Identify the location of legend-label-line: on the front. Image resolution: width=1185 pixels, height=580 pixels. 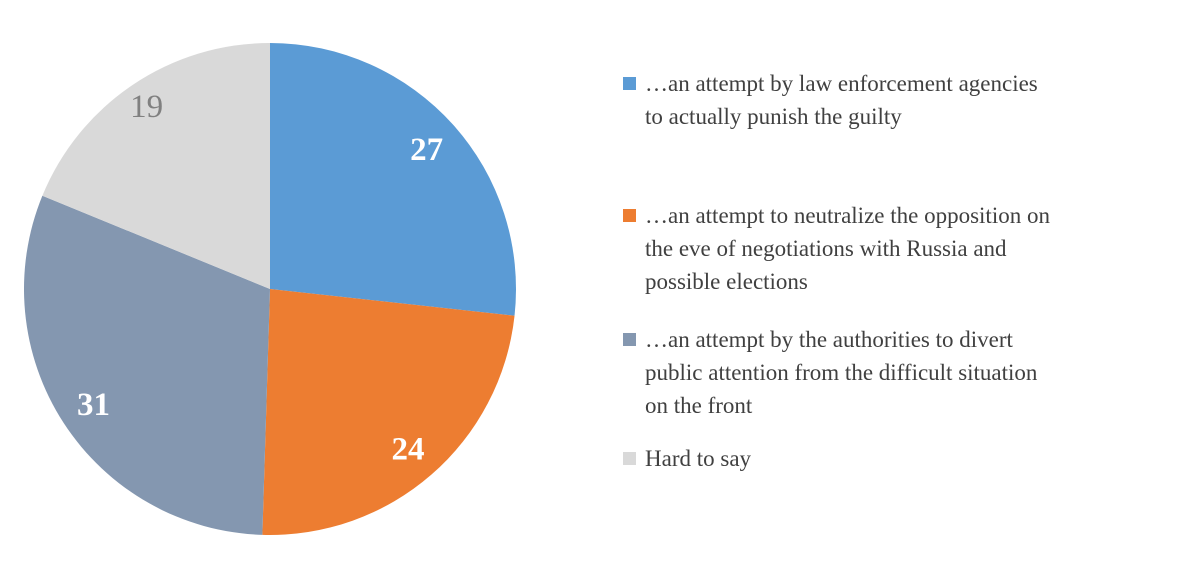
(699, 405).